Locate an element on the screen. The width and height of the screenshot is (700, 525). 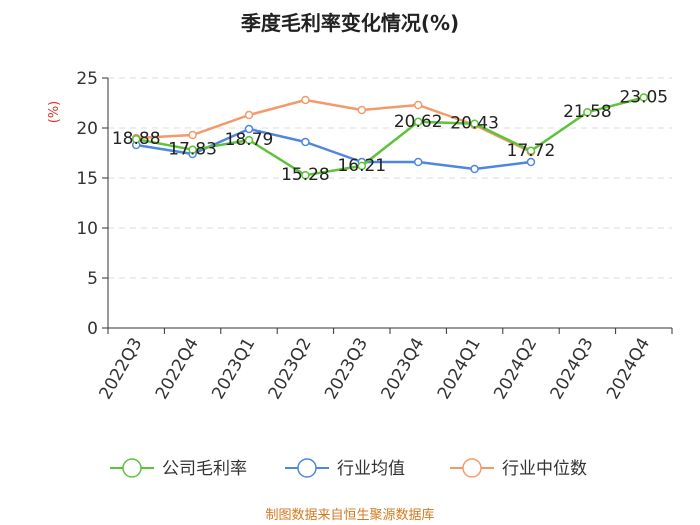
series-layer is located at coordinates (390, 136).